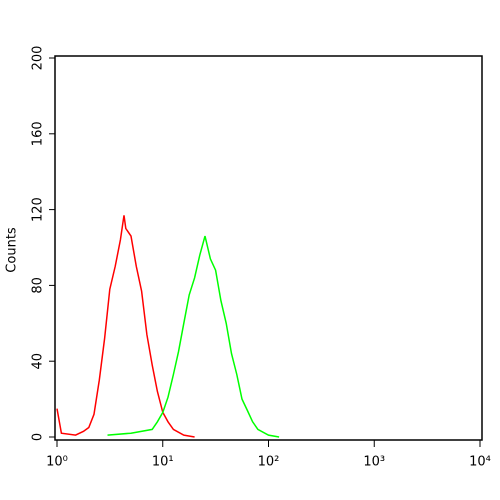  What do you see at coordinates (38, 361) in the screenshot?
I see `y-tick-label: 40` at bounding box center [38, 361].